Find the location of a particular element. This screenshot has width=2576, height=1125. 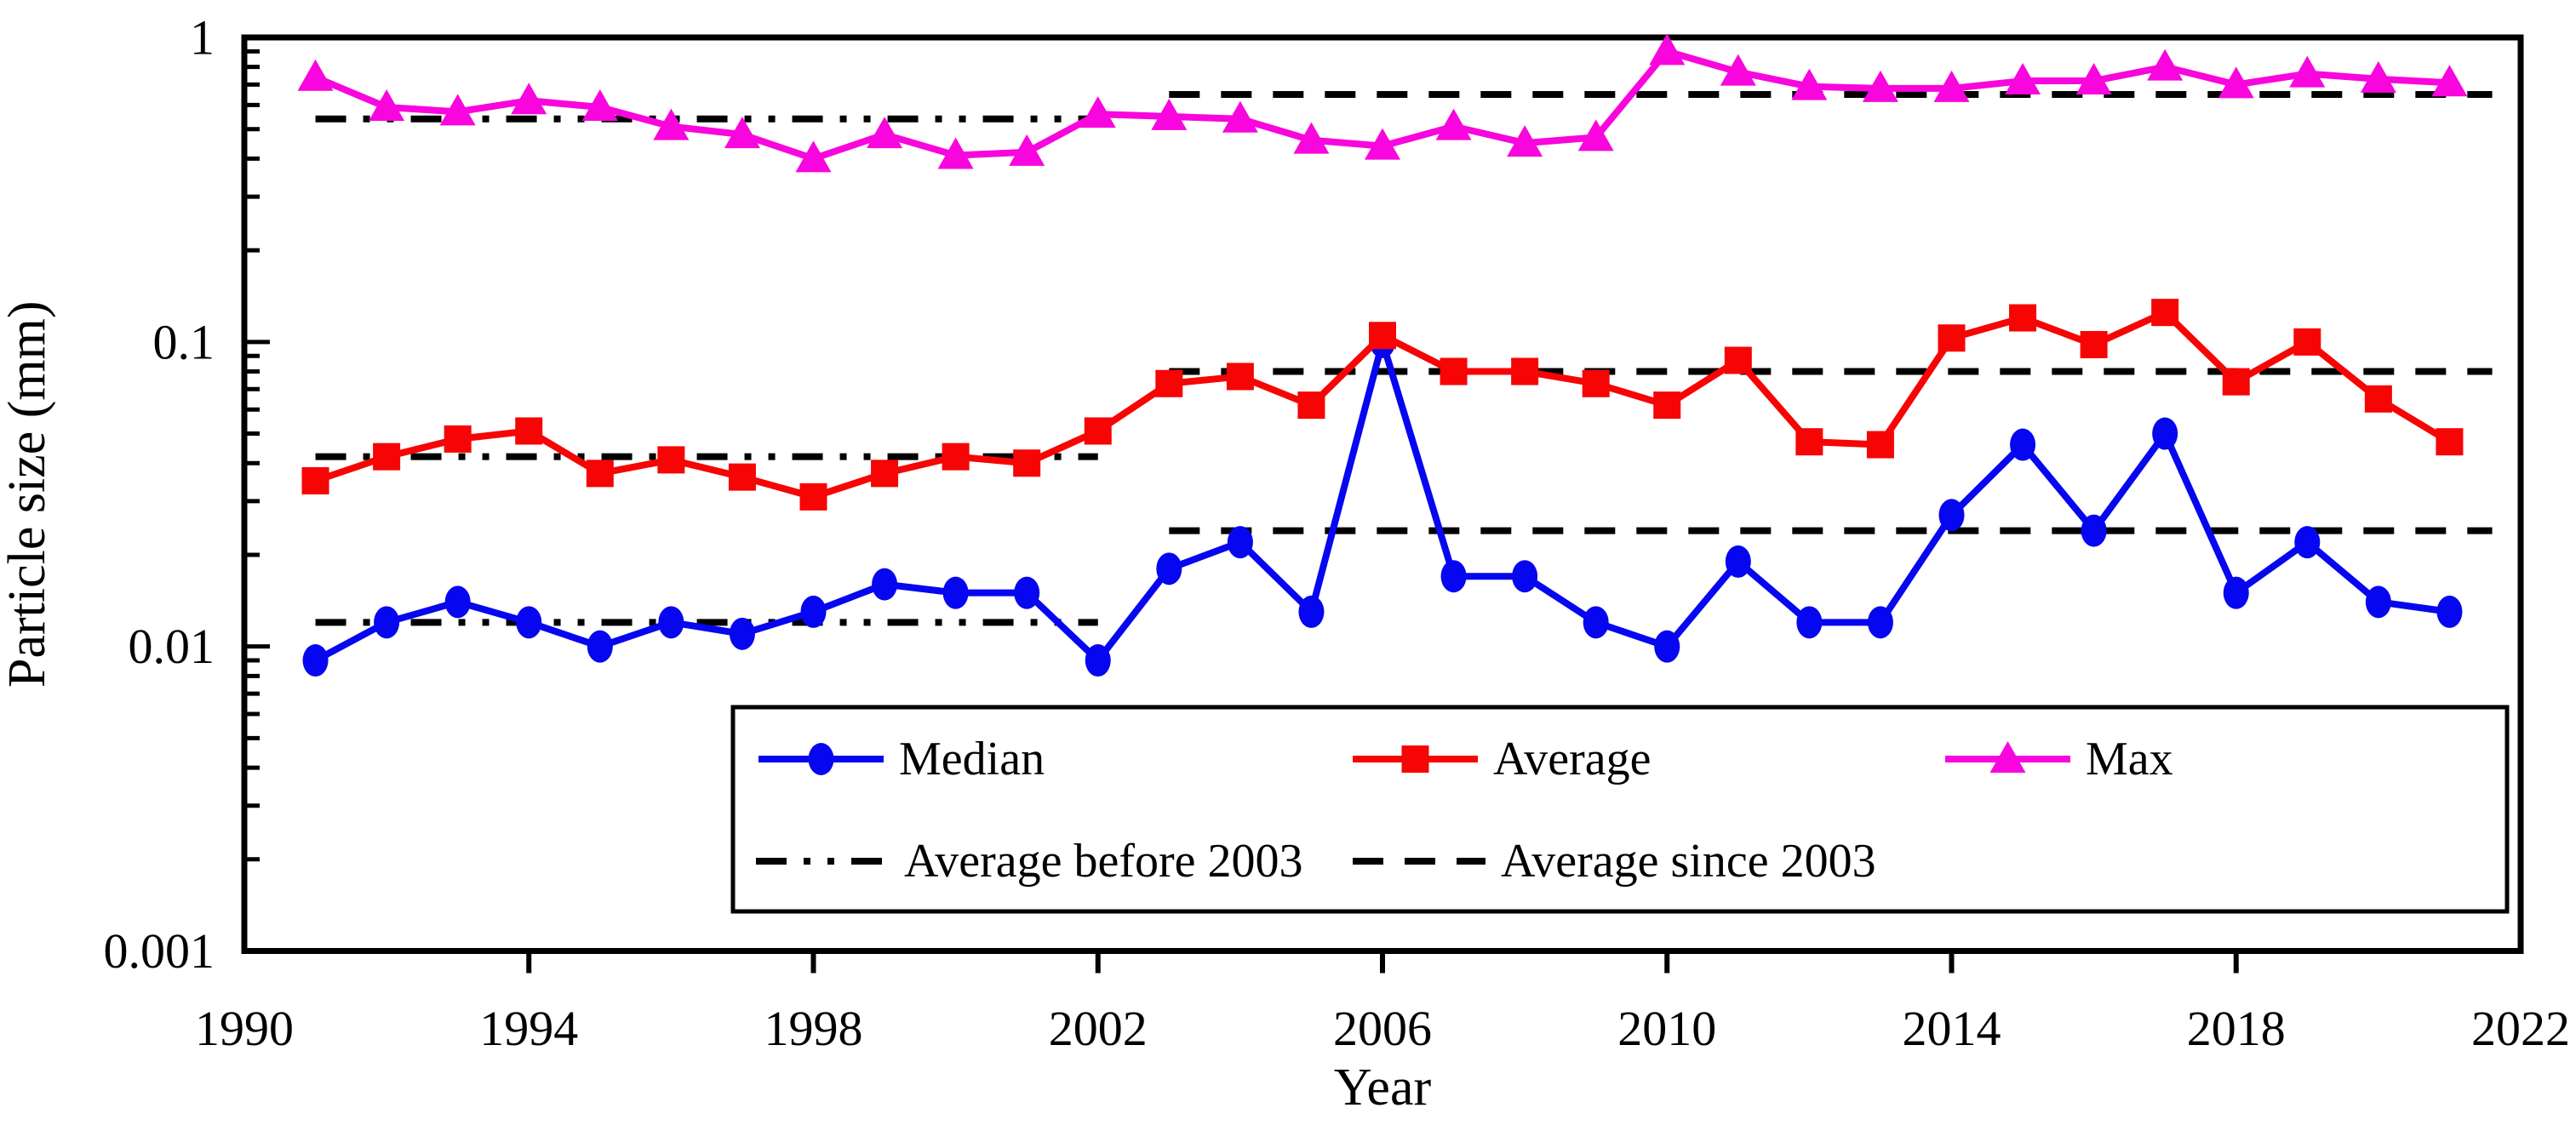

legend-triangle-marker is located at coordinates (2008, 757).